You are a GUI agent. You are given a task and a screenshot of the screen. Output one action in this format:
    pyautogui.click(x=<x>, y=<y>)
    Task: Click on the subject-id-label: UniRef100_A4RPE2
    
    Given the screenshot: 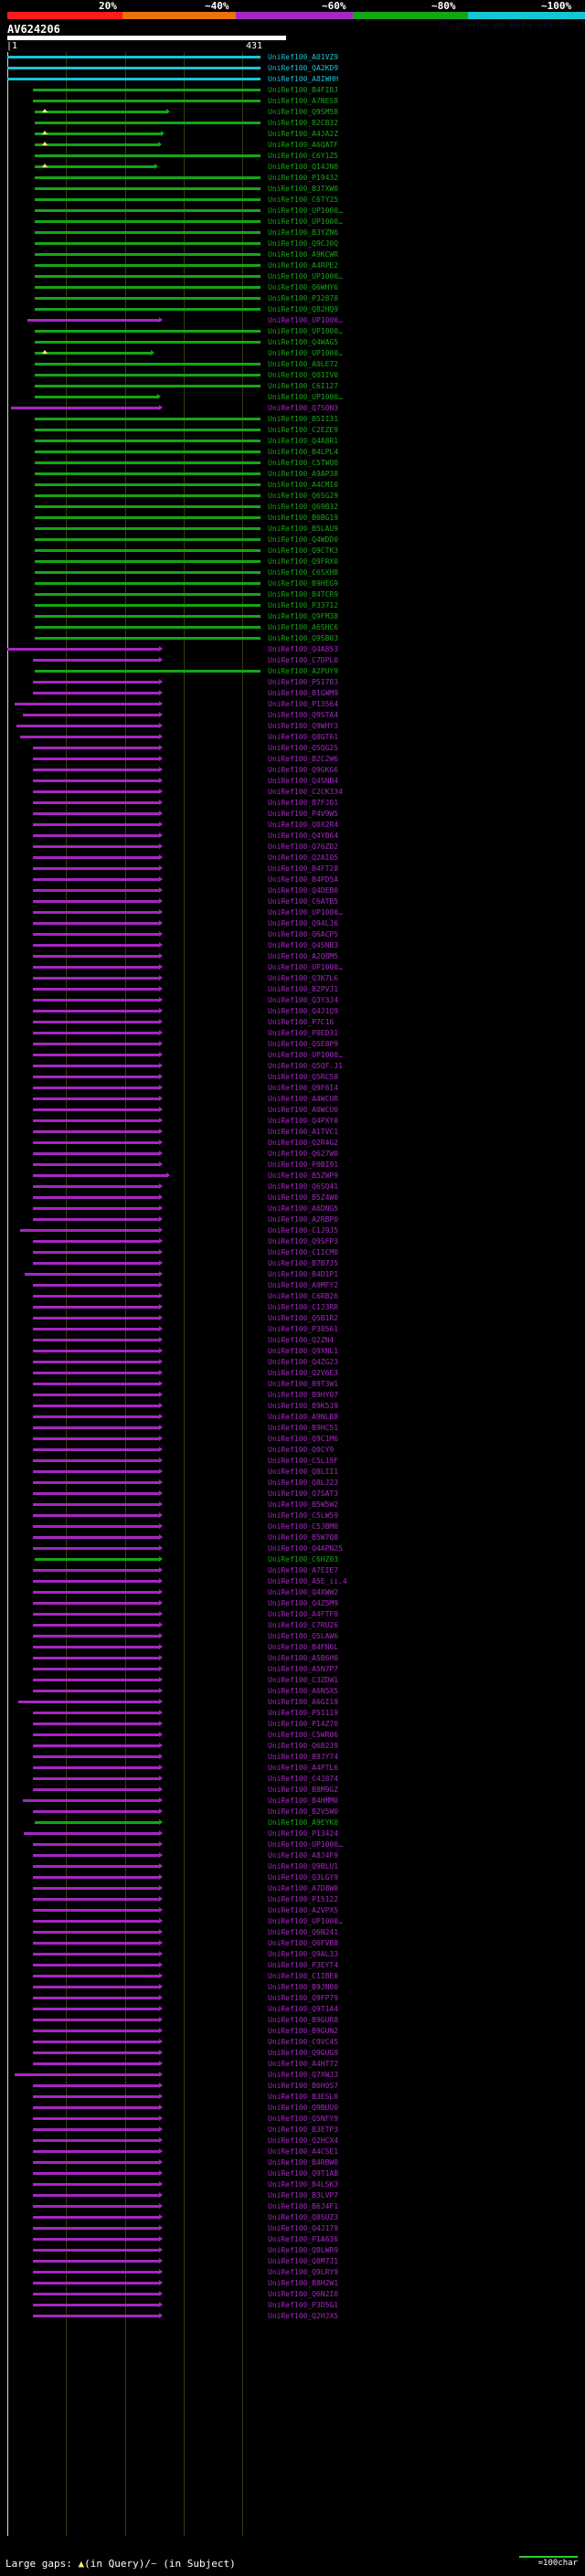 What is the action you would take?
    pyautogui.click(x=303, y=265)
    